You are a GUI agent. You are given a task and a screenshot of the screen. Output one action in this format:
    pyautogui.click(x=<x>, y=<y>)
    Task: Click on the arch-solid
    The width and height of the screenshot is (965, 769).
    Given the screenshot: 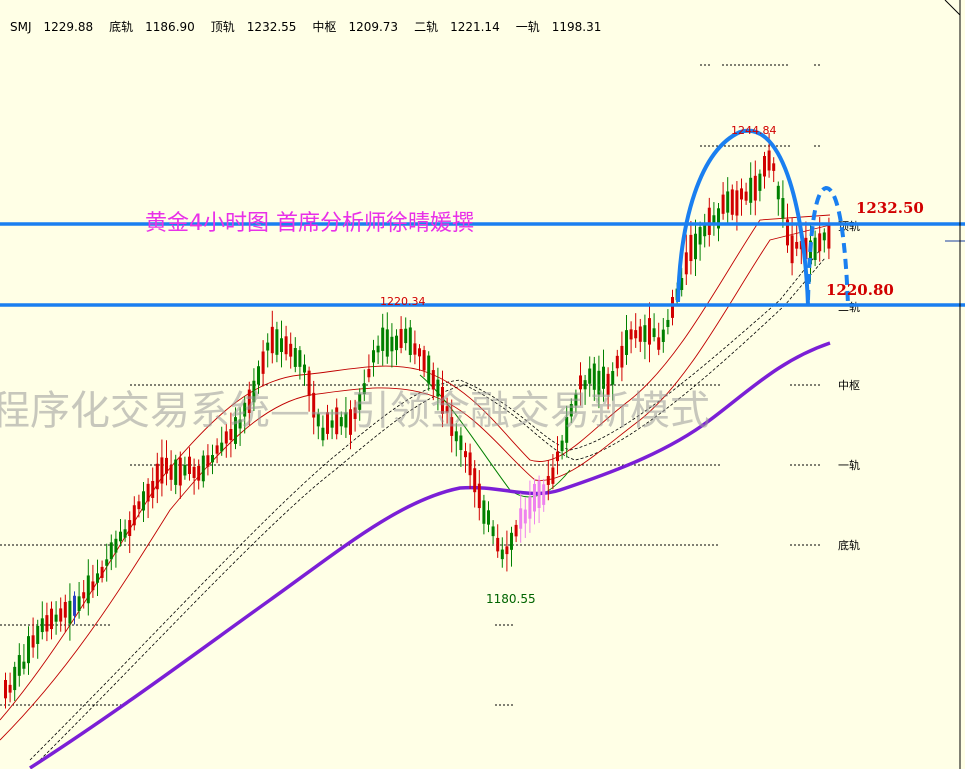 What is the action you would take?
    pyautogui.click(x=743, y=217)
    